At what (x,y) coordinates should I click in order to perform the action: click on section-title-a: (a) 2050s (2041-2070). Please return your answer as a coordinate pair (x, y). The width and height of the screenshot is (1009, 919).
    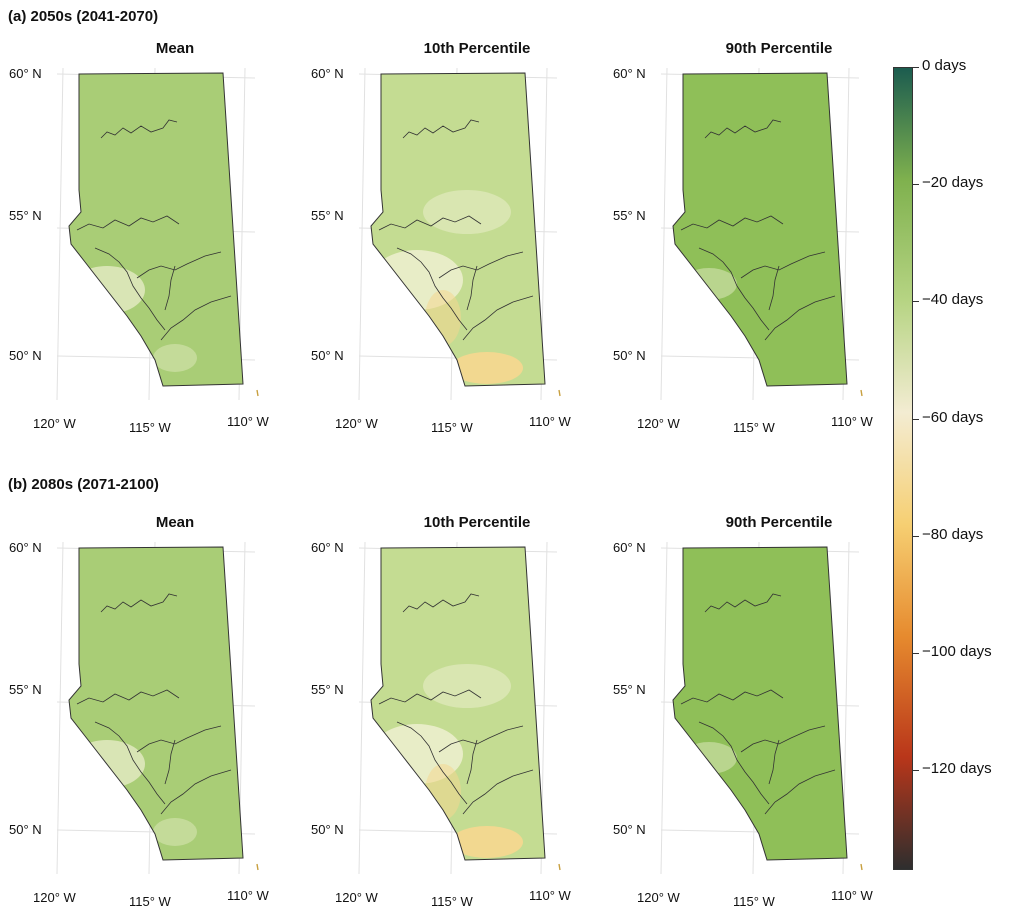
    Looking at the image, I should click on (83, 16).